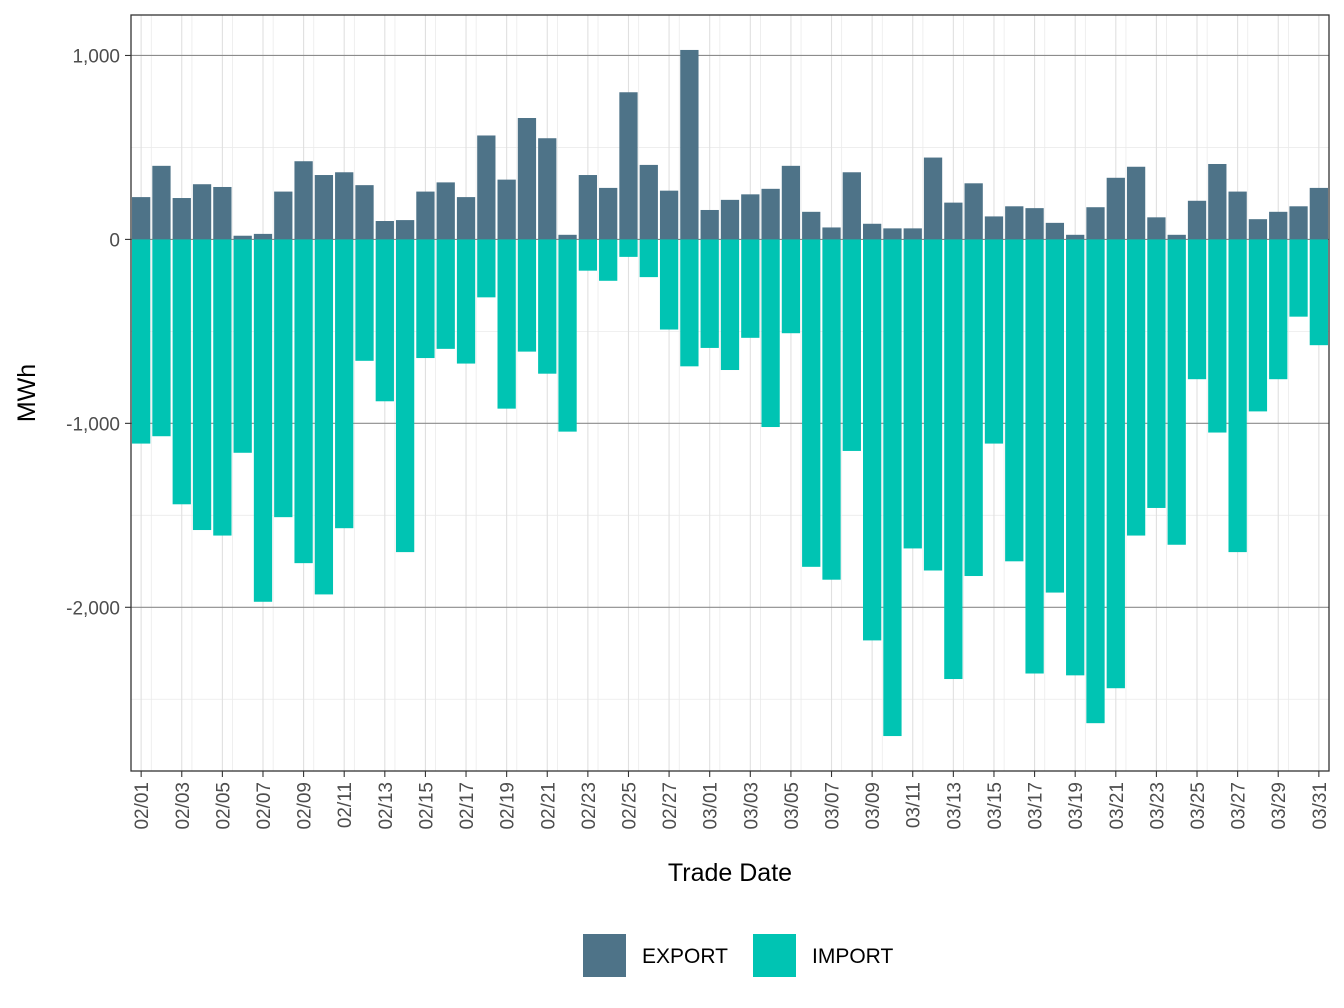  Describe the element at coordinates (1320, 806) in the screenshot. I see `x-tick-label: 03/31` at that location.